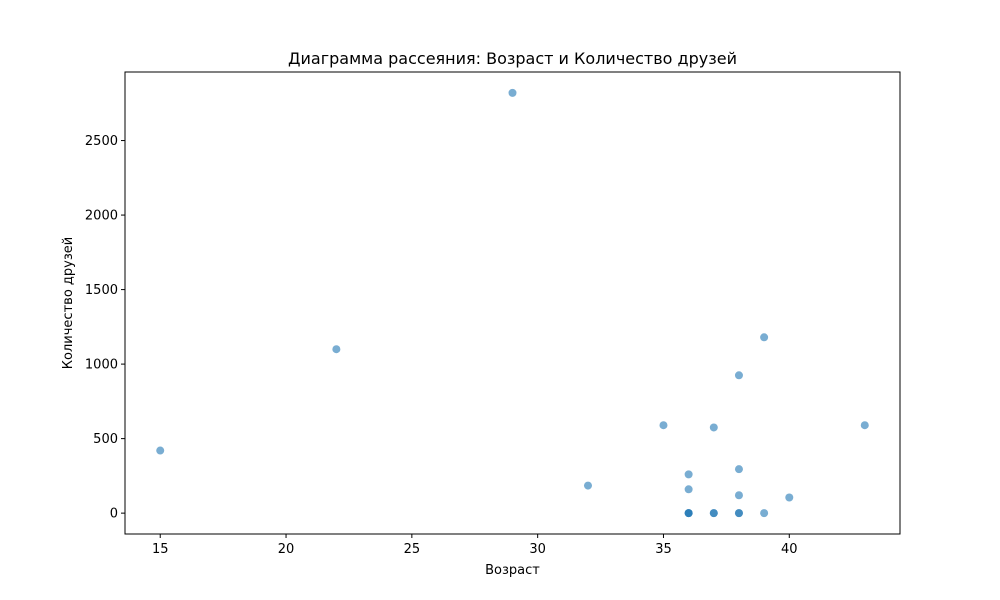  I want to click on x-tick-label: 20, so click(286, 549).